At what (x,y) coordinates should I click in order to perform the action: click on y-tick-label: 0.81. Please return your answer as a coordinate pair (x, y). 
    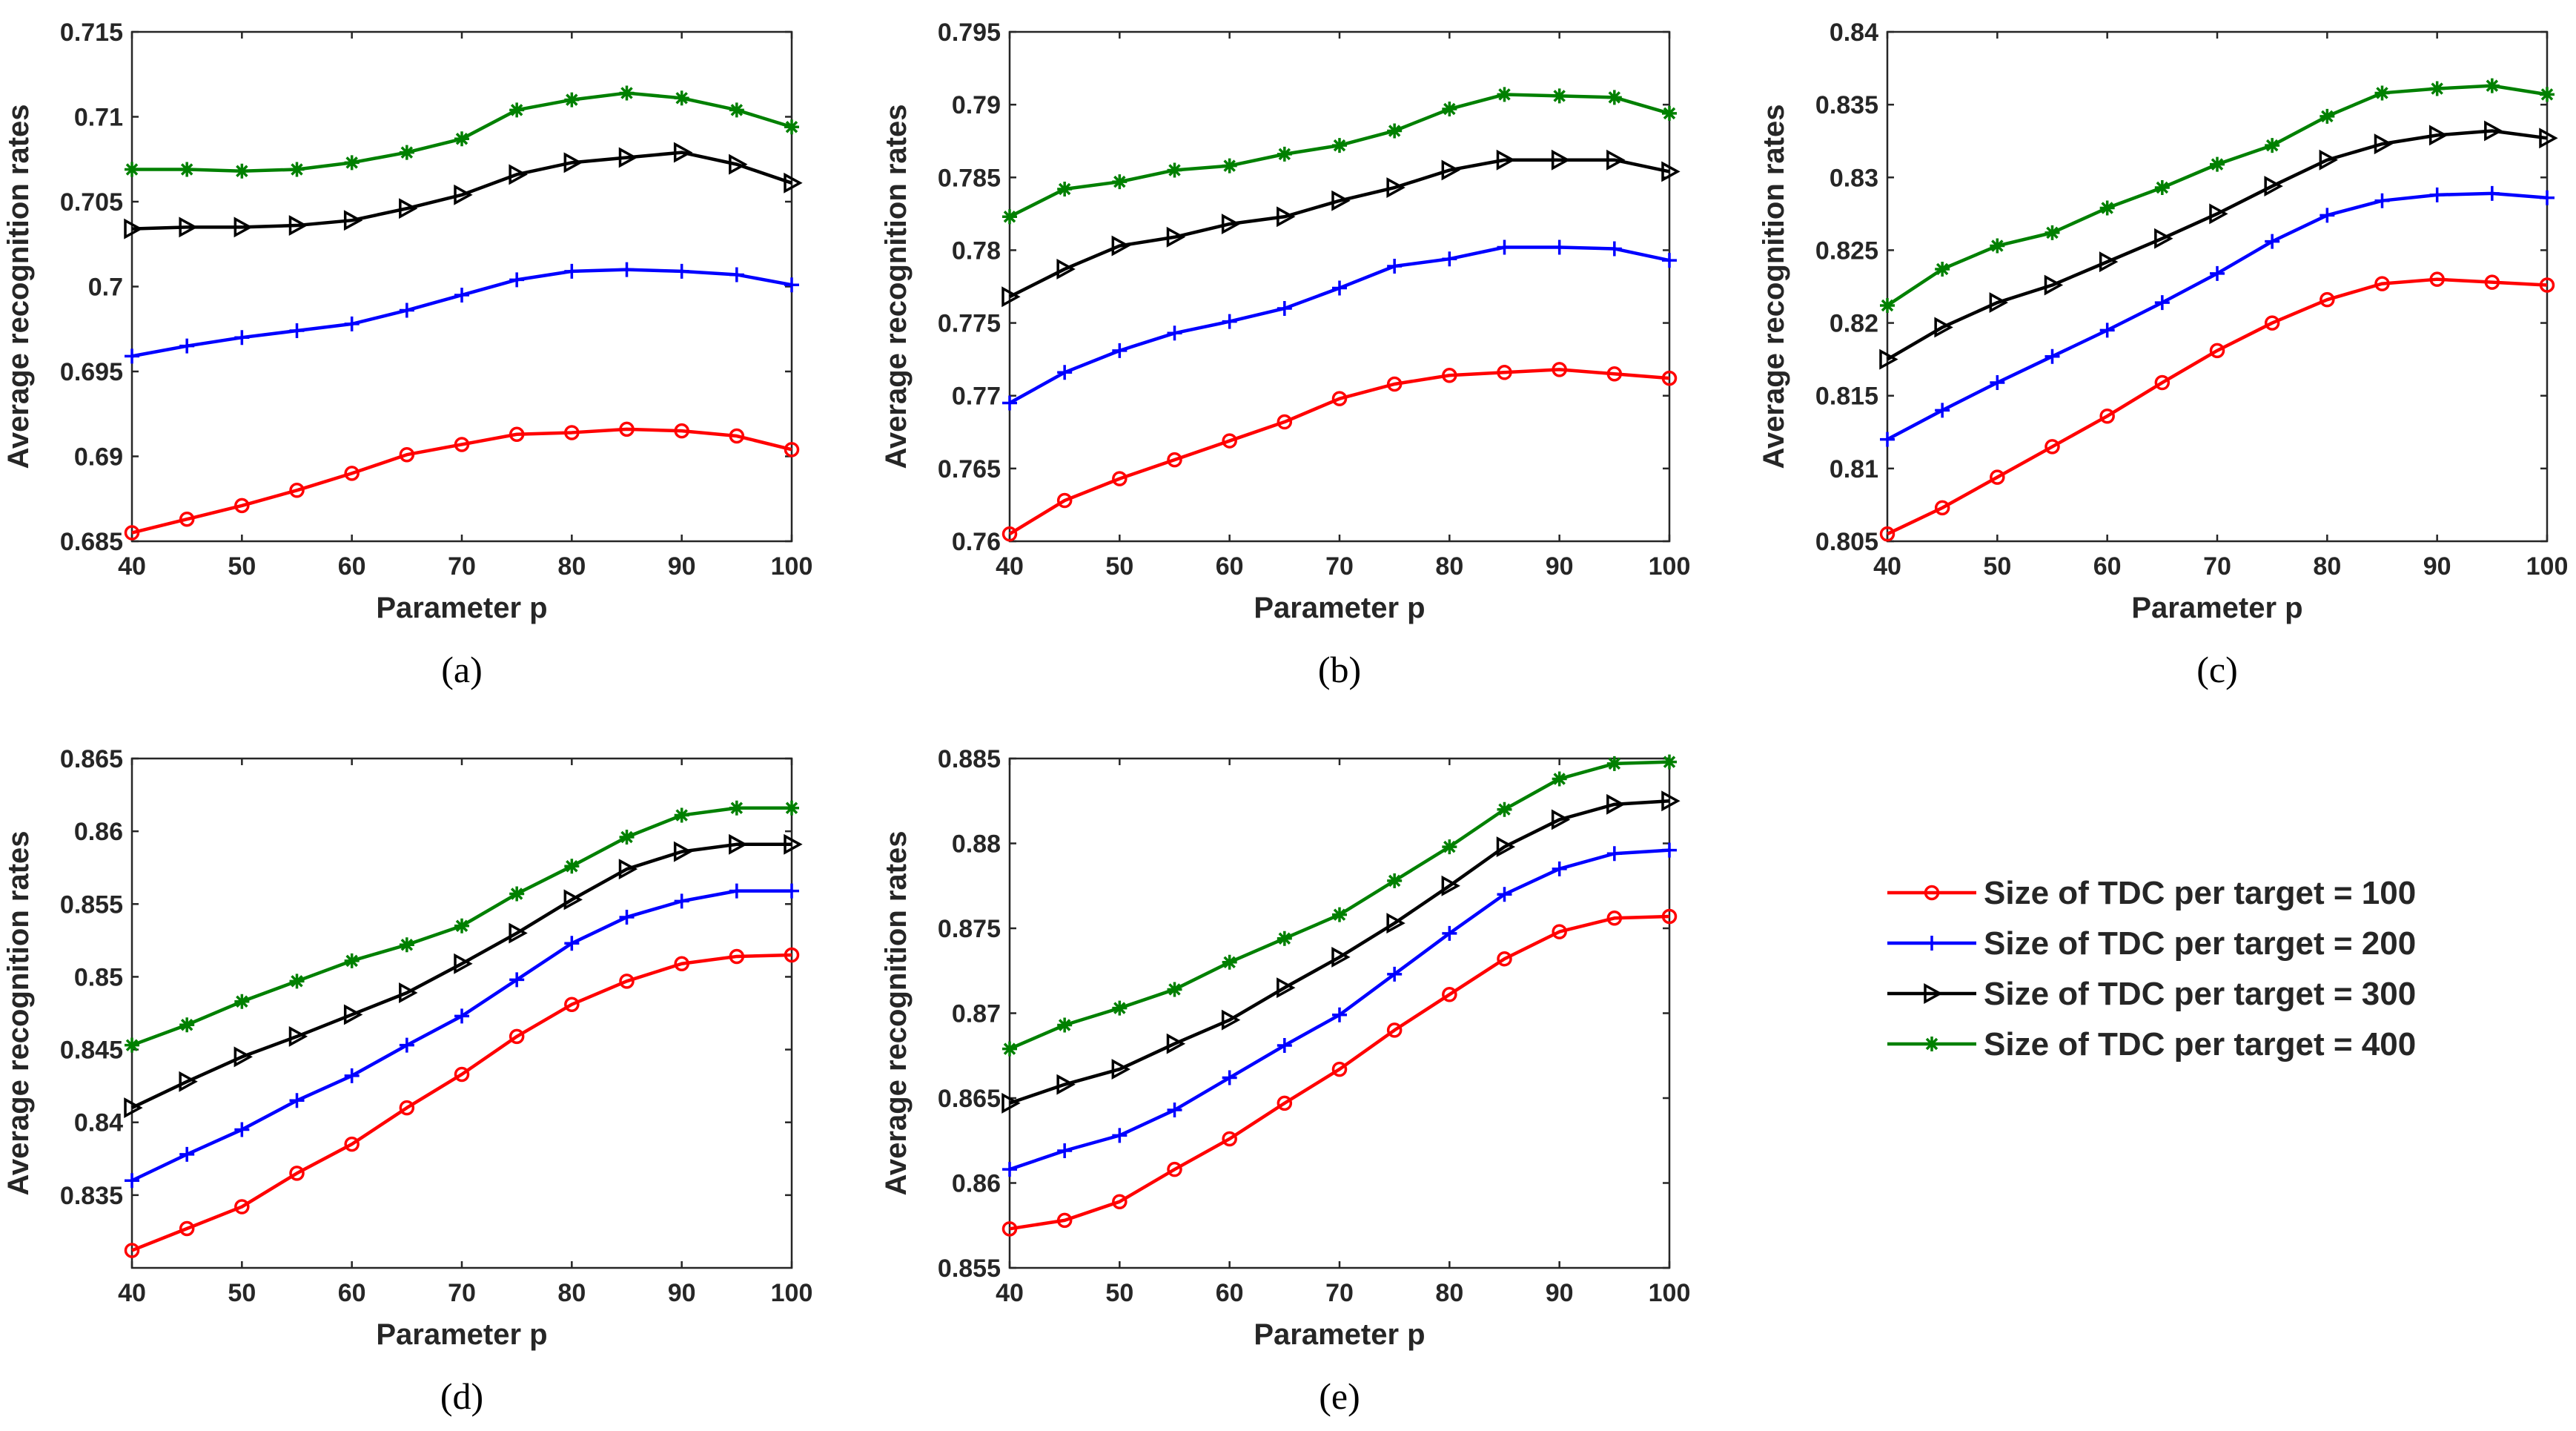
    Looking at the image, I should click on (1854, 469).